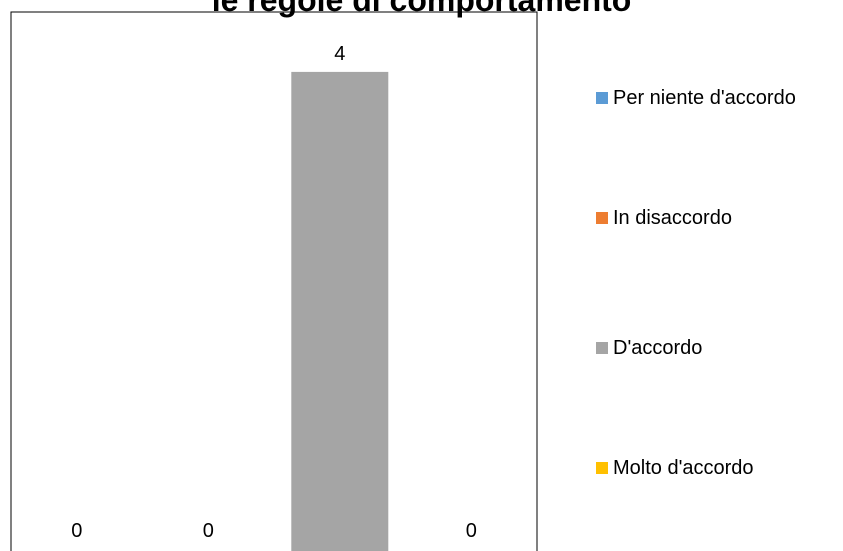 The width and height of the screenshot is (843, 551). Describe the element at coordinates (421, 9) in the screenshot. I see `chart-title-text: le regole di comportamento` at that location.